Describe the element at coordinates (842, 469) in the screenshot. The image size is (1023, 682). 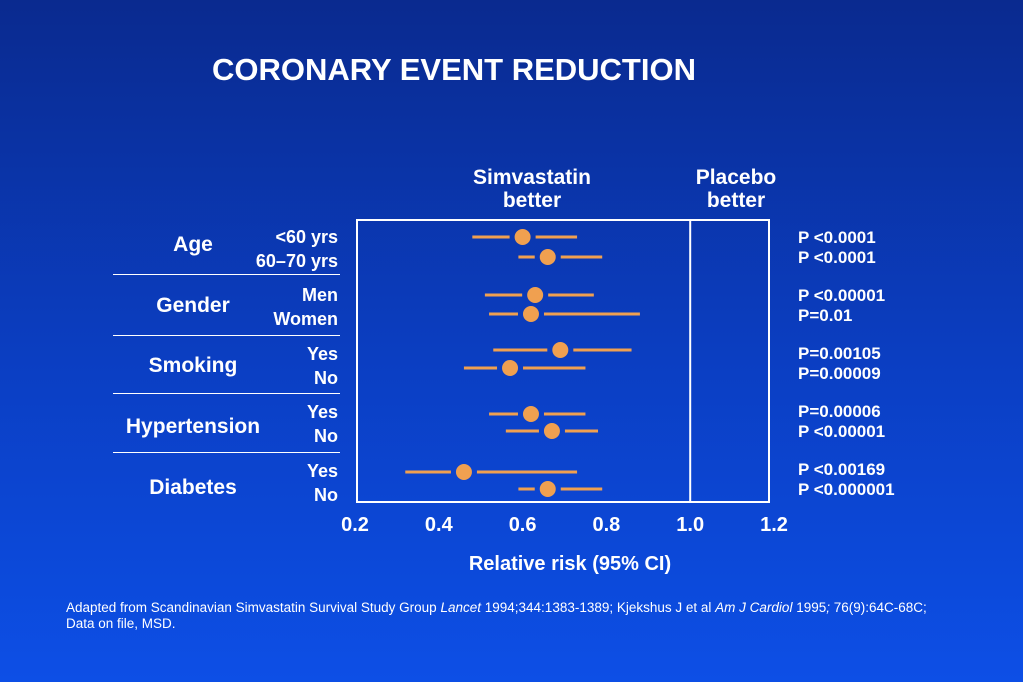
I see `p-value: P <0.00169` at that location.